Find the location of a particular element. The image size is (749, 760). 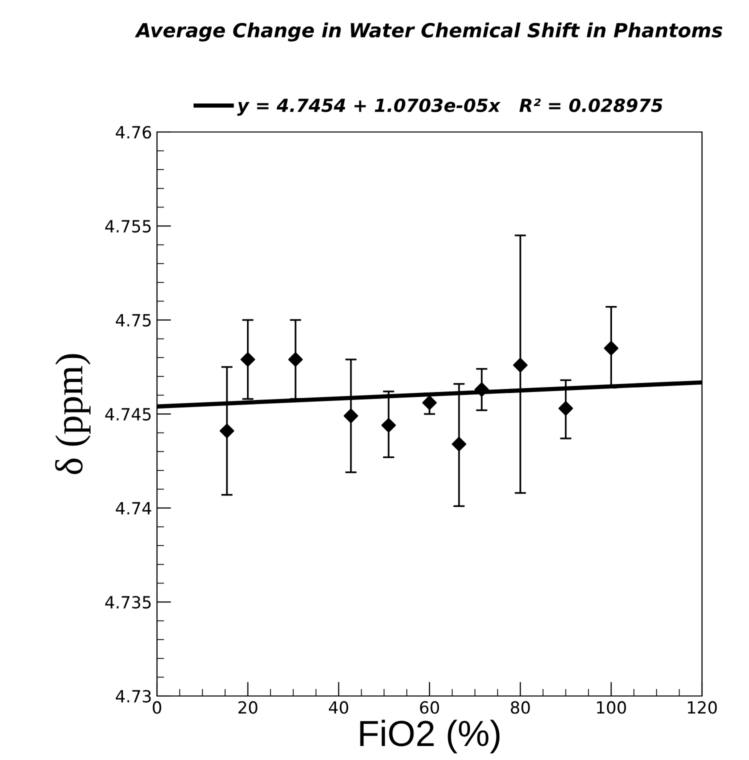

x-tick-label: 100 is located at coordinates (611, 707).